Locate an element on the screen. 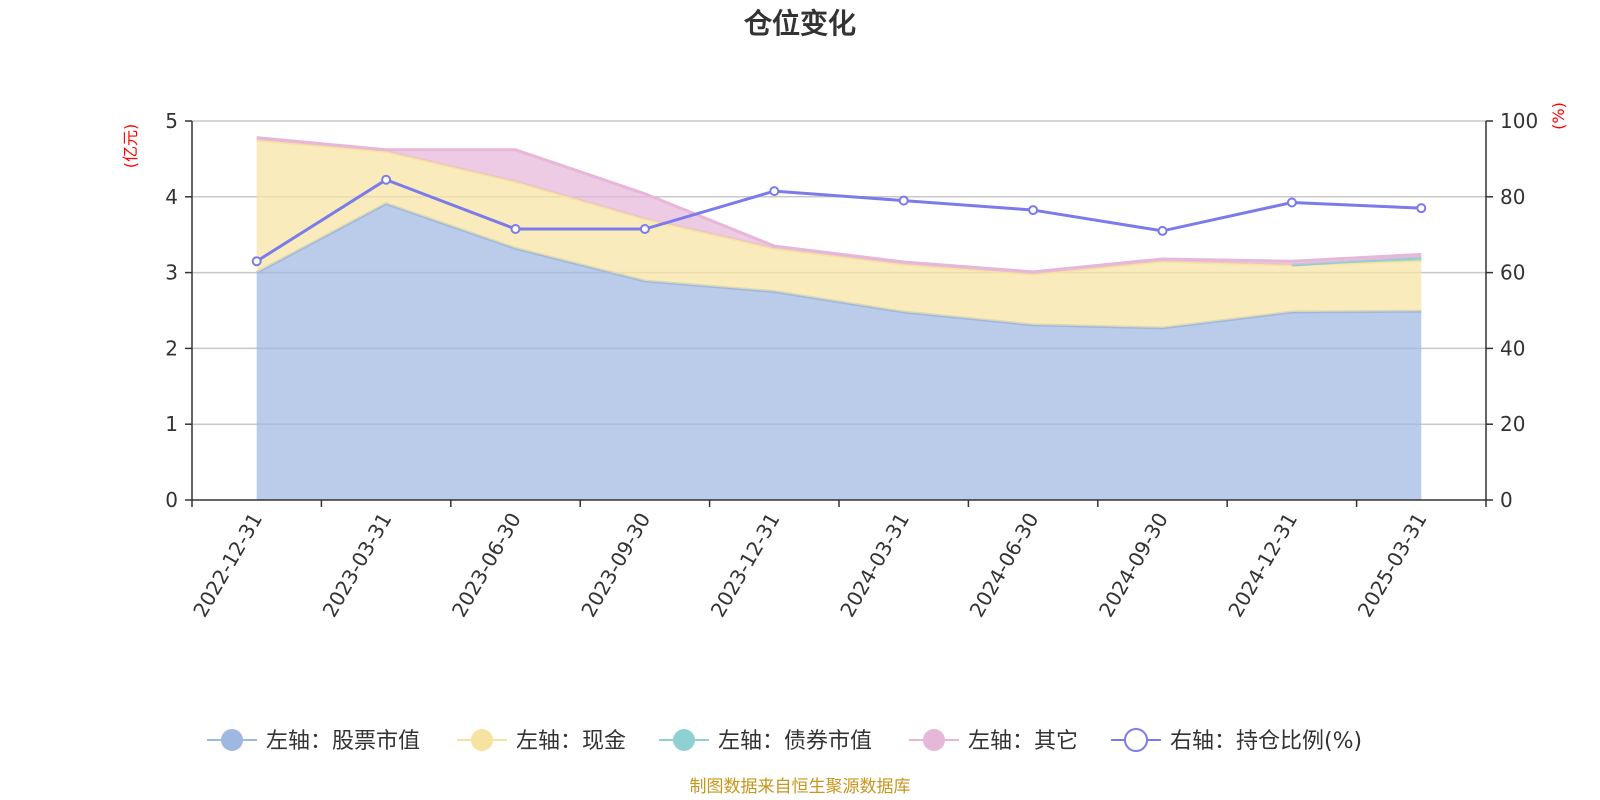 The height and width of the screenshot is (800, 1600). legend-item: 左轴：其它 is located at coordinates (993, 741).